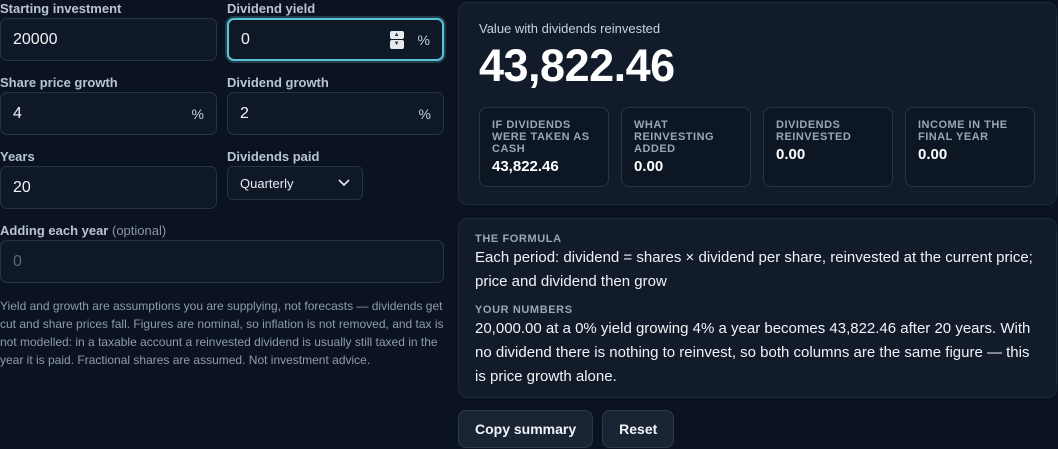 The height and width of the screenshot is (449, 1058). What do you see at coordinates (278, 82) in the screenshot?
I see `dividend-growth-label: Dividend growth` at bounding box center [278, 82].